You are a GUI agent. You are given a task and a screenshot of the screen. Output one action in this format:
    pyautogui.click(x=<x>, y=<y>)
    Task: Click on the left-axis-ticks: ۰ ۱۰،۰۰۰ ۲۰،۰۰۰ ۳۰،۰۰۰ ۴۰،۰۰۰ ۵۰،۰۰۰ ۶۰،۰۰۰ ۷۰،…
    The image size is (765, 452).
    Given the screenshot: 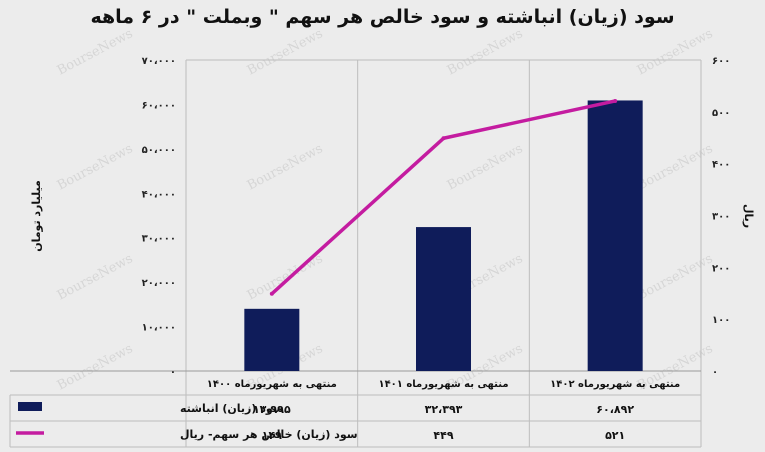 What is the action you would take?
    pyautogui.click(x=159, y=217)
    